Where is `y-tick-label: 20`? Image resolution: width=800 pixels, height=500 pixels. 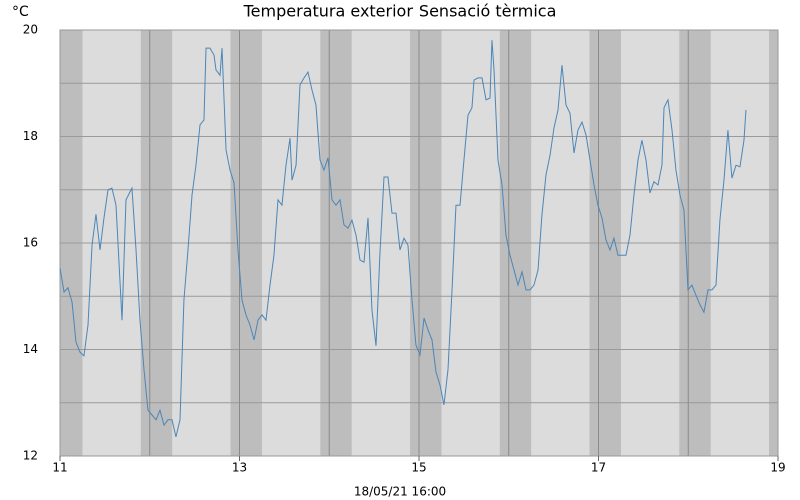
y-tick-label: 20 is located at coordinates (30, 30).